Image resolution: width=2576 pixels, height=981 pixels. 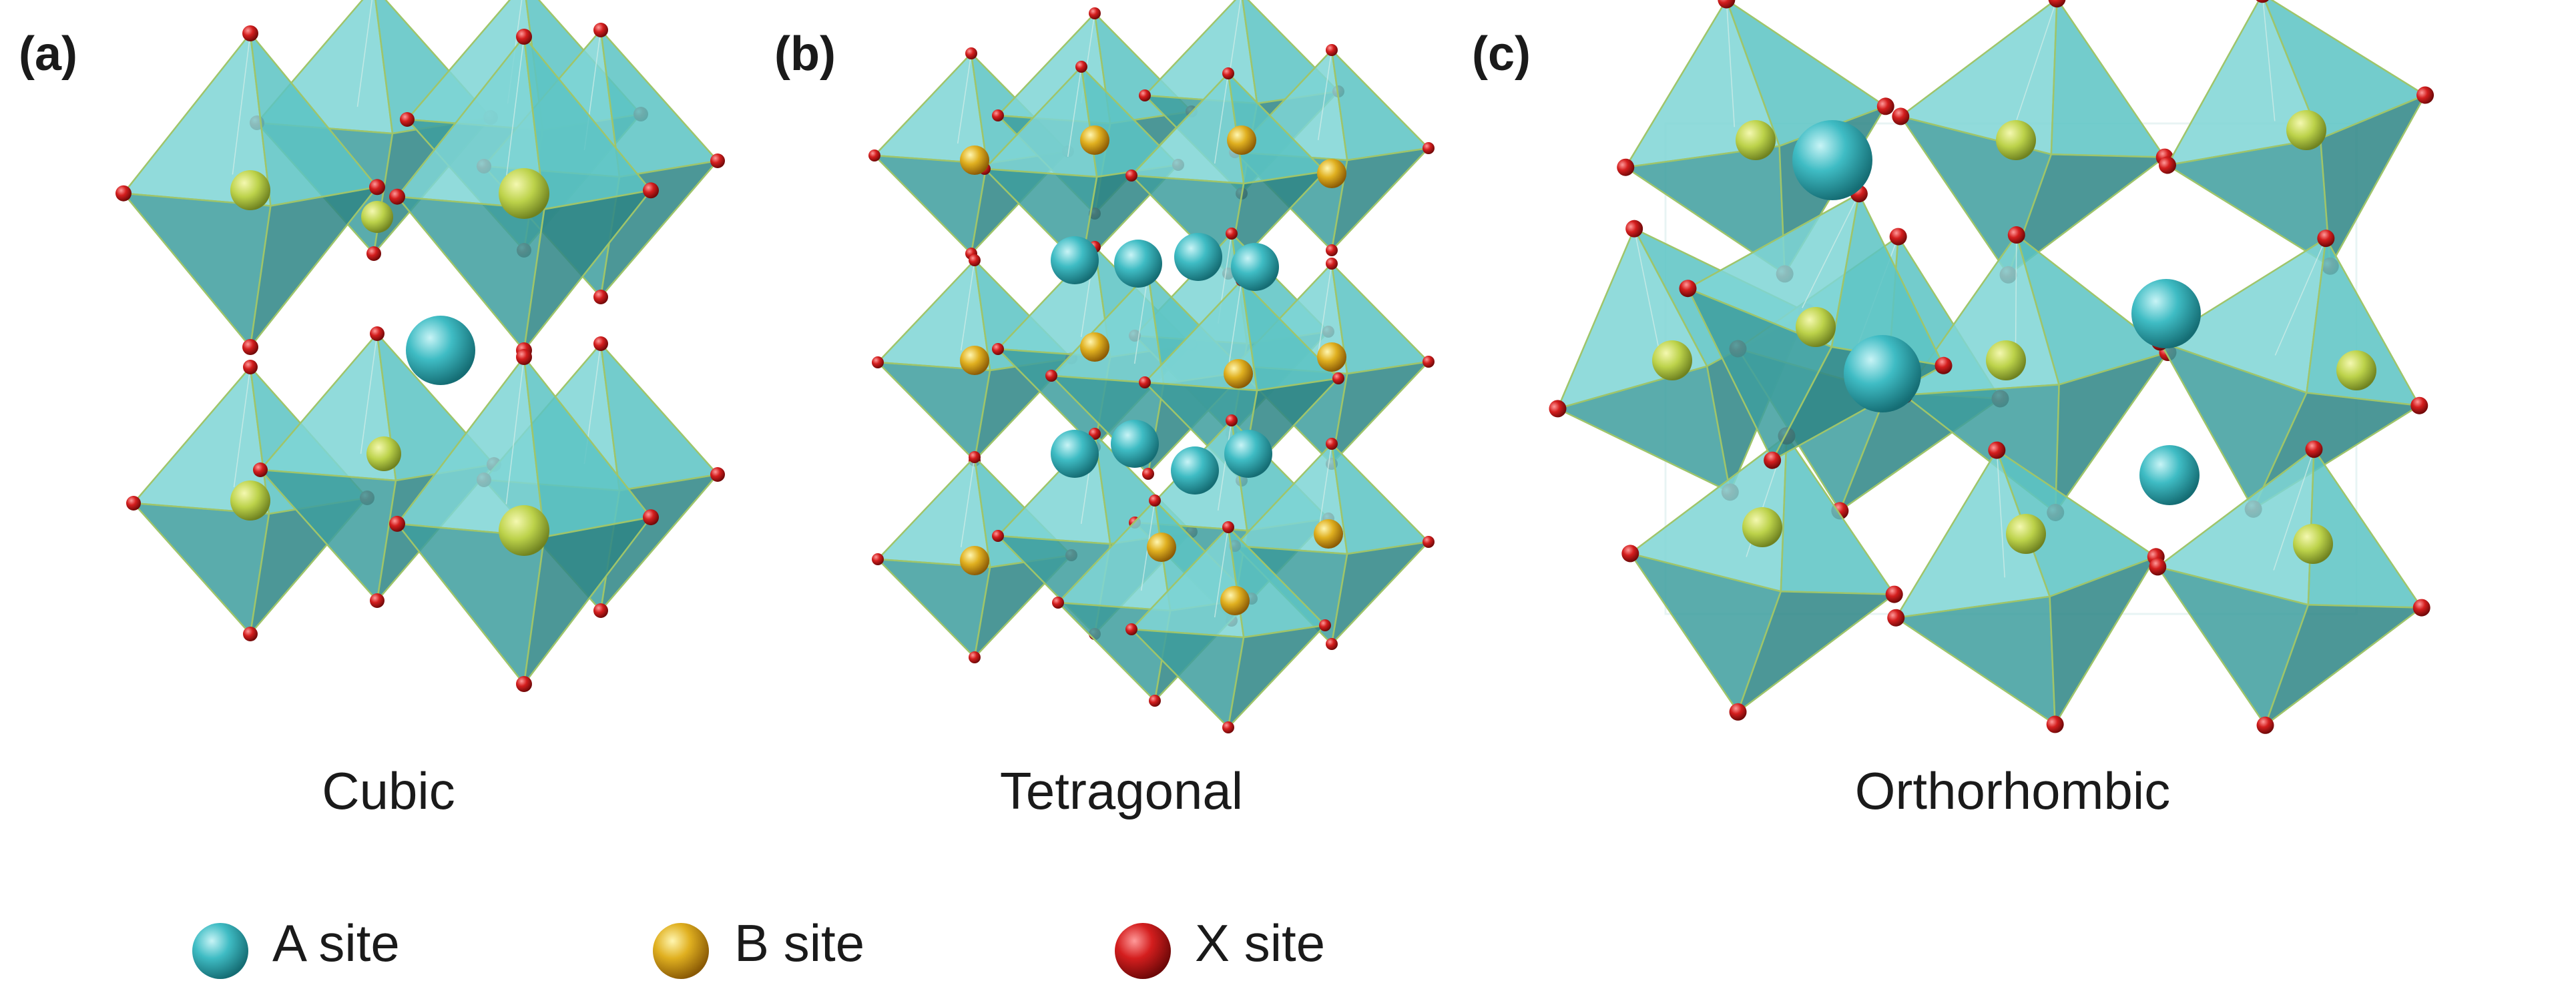 What do you see at coordinates (805, 54) in the screenshot?
I see `panel-label-b: (b)` at bounding box center [805, 54].